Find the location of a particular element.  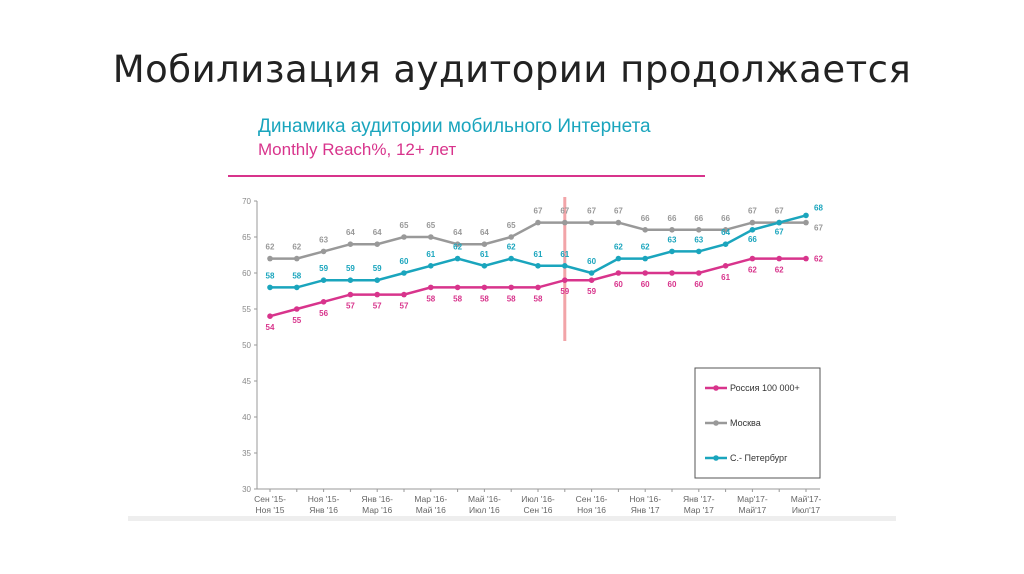

page-title: Мобилизация аудитории продолжается is located at coordinates (512, 69).